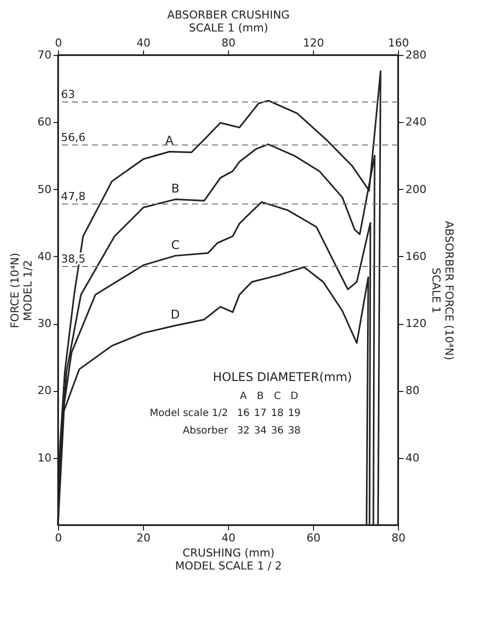  I want to click on annotation: 38, so click(294, 431).